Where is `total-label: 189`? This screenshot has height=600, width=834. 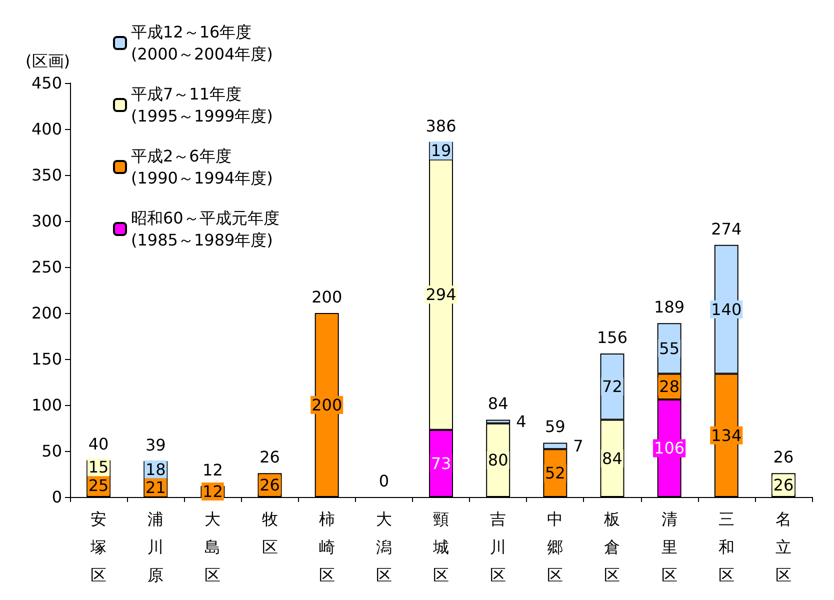
total-label: 189 is located at coordinates (669, 307).